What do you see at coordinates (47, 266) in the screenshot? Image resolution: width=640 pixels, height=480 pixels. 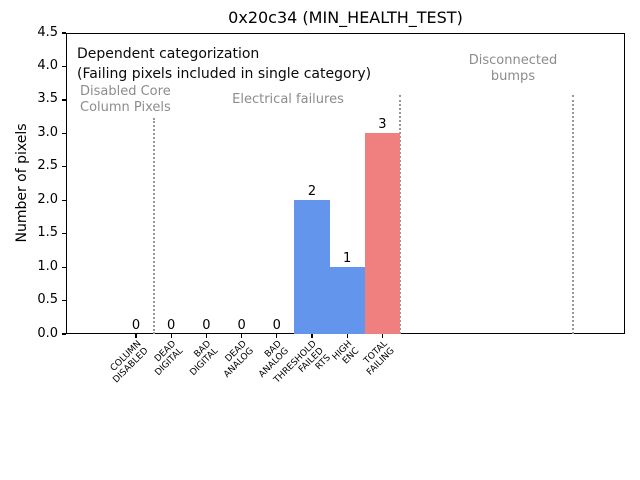 I see `y-tick-label: 1.0` at bounding box center [47, 266].